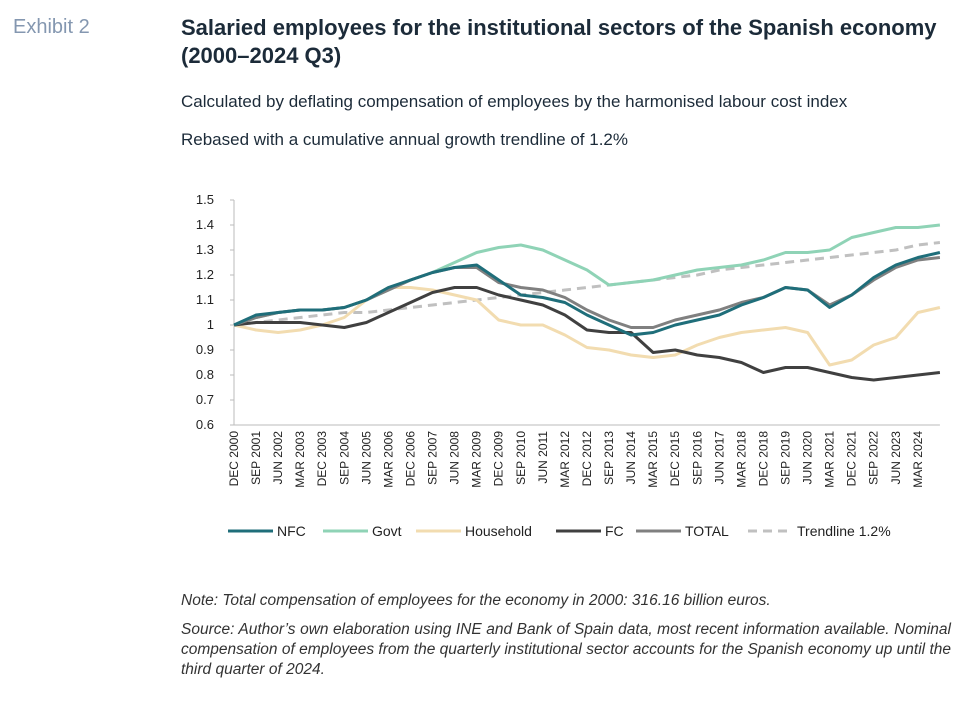  I want to click on y-tick-label: 1.5, so click(205, 199).